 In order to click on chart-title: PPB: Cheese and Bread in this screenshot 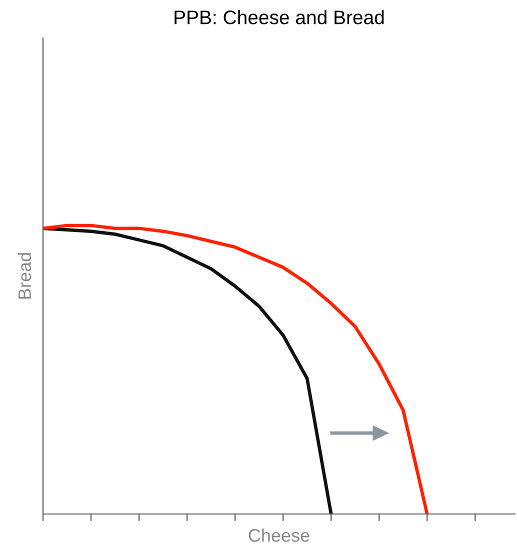, I will do `click(279, 17)`.